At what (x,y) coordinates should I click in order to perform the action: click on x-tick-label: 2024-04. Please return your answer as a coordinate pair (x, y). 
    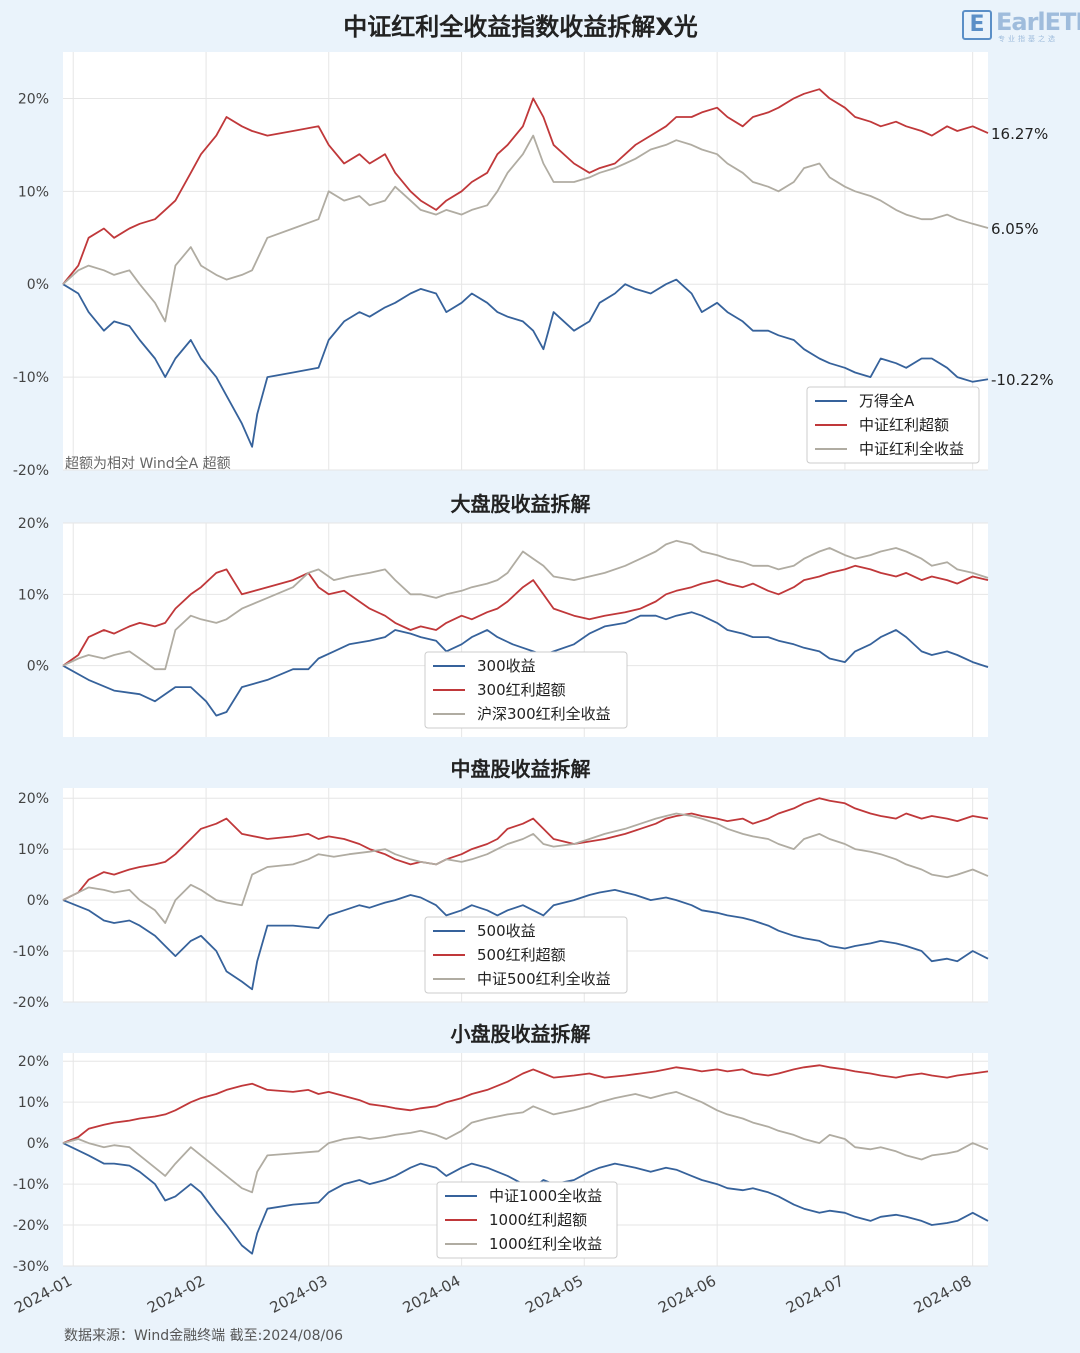
    Looking at the image, I should click on (432, 1294).